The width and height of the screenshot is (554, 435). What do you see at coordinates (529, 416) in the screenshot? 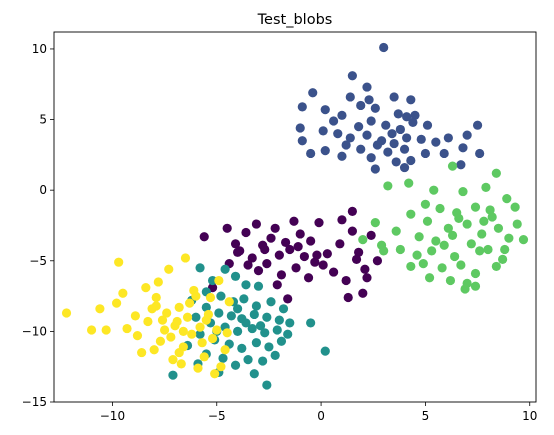
I see `x-tick-label: 10` at bounding box center [529, 416].